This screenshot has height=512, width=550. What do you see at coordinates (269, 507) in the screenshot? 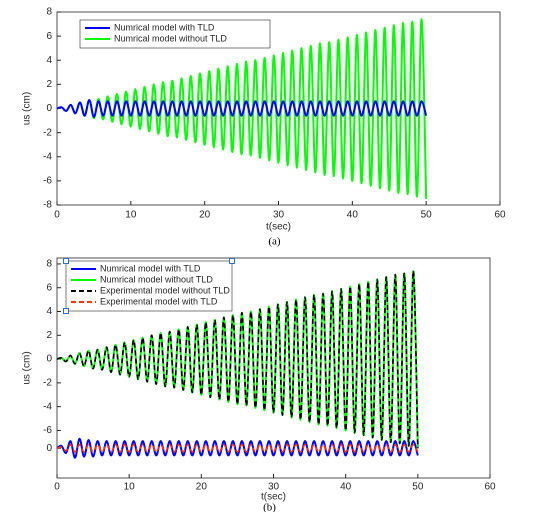
I see `caption: (b)` at bounding box center [269, 507].